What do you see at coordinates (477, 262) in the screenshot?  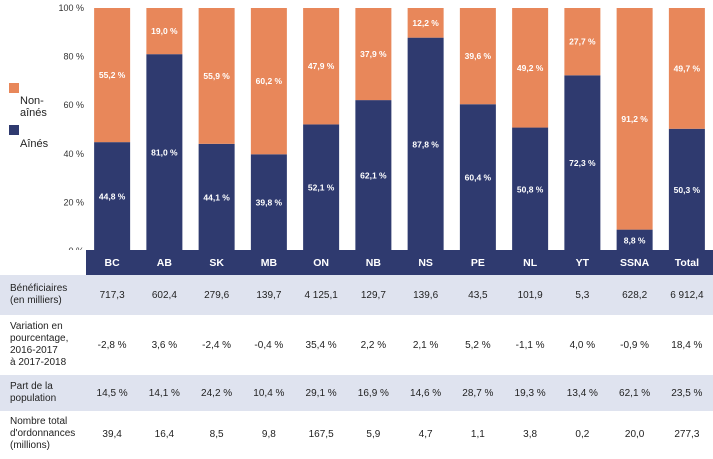 I see `column-header: PE` at bounding box center [477, 262].